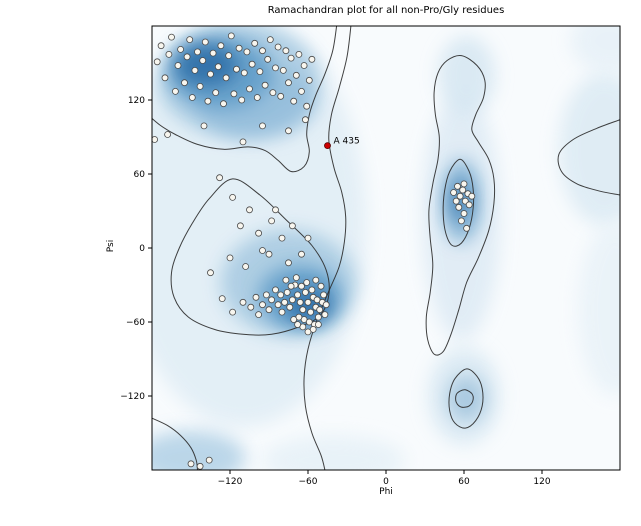  What do you see at coordinates (250, 257) in the screenshot?
I see `contour-alpha-outer` at bounding box center [250, 257].